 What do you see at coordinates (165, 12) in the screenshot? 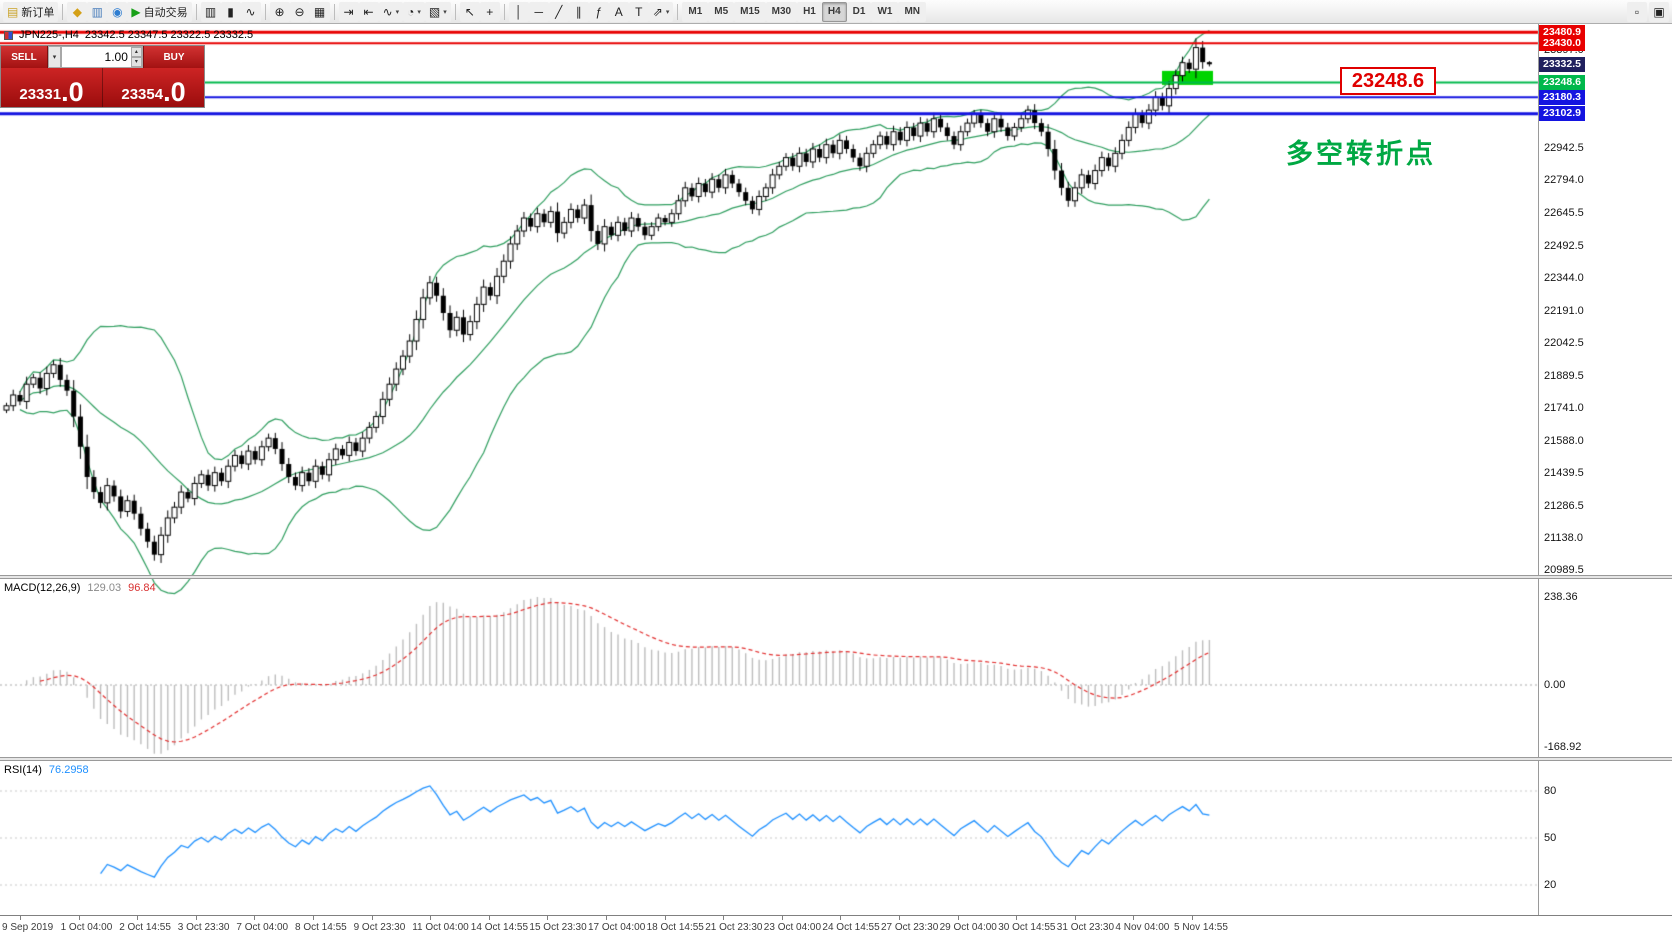
I see `autotrading-label: 自动交易` at bounding box center [165, 12].